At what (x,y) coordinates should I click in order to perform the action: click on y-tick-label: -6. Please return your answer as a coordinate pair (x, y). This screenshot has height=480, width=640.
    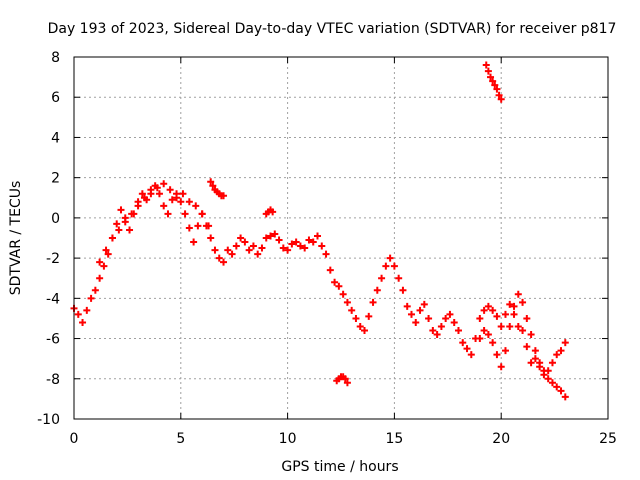
    Looking at the image, I should click on (53, 340).